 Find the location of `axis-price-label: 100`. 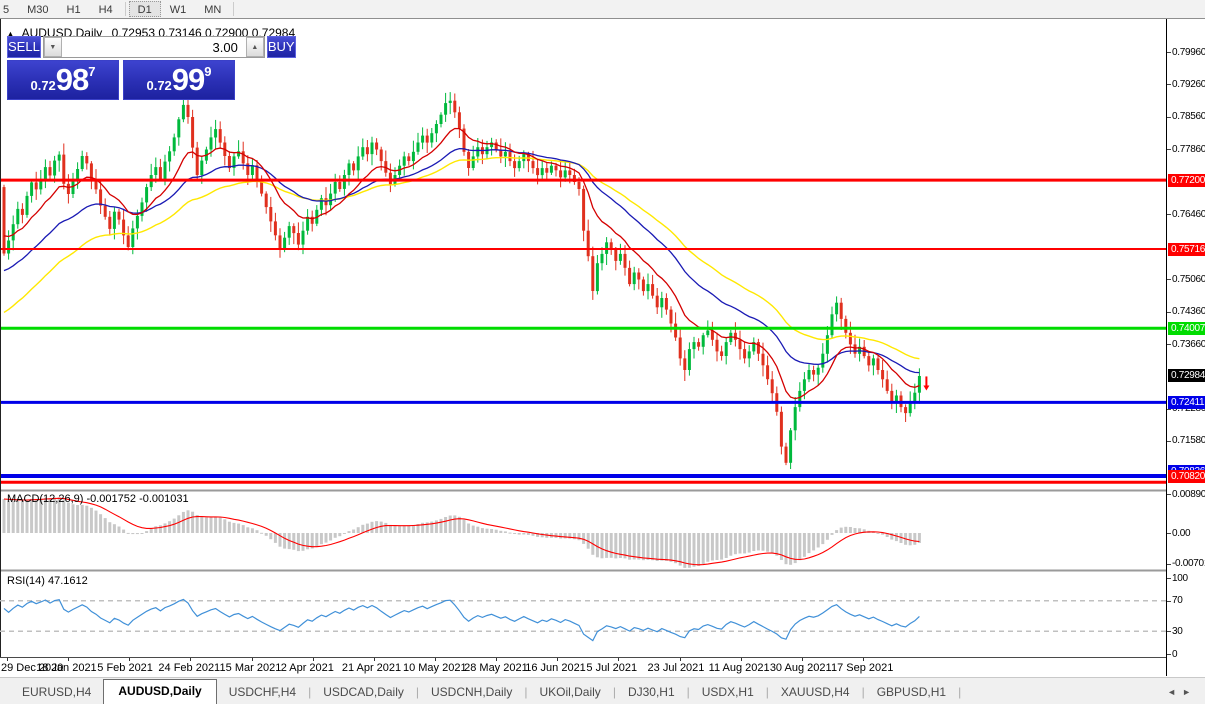

axis-price-label: 100 is located at coordinates (1180, 578).